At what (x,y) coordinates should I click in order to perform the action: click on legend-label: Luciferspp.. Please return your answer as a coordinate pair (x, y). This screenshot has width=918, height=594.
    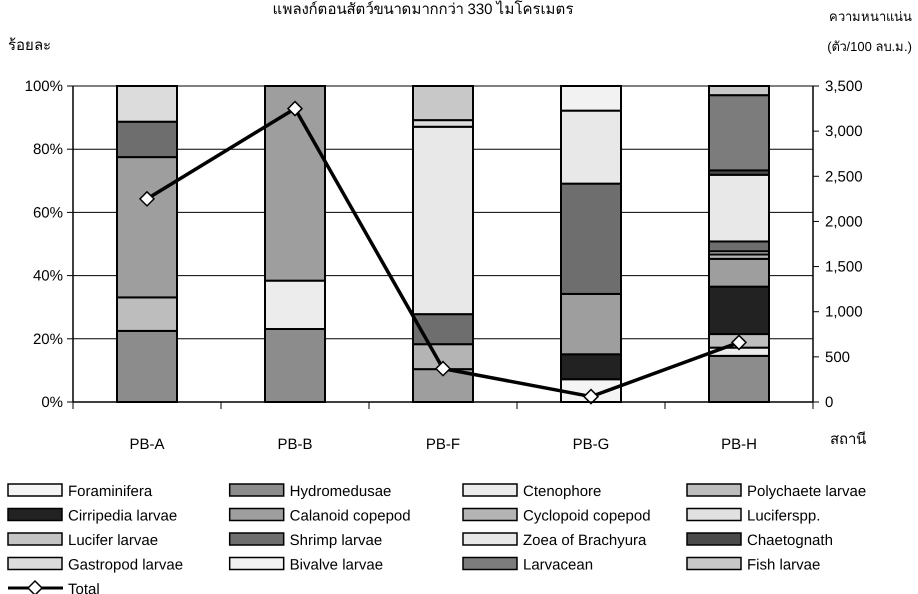
    Looking at the image, I should click on (783, 516).